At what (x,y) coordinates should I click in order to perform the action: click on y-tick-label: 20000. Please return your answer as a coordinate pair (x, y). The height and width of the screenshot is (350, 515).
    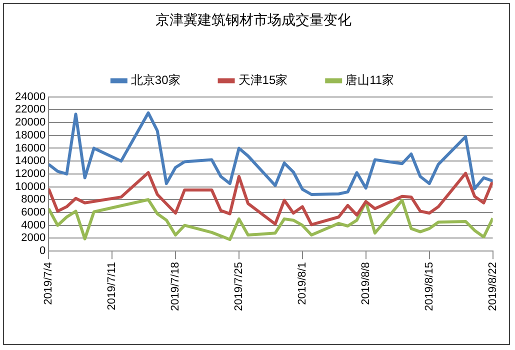
    Looking at the image, I should click on (30, 122).